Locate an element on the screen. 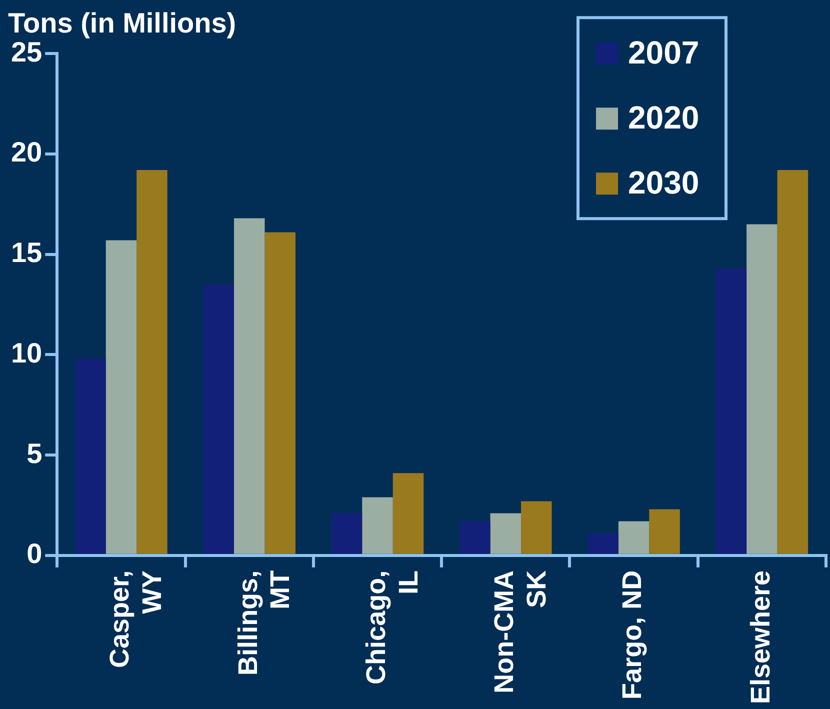  legend-label: 2030 is located at coordinates (664, 182).